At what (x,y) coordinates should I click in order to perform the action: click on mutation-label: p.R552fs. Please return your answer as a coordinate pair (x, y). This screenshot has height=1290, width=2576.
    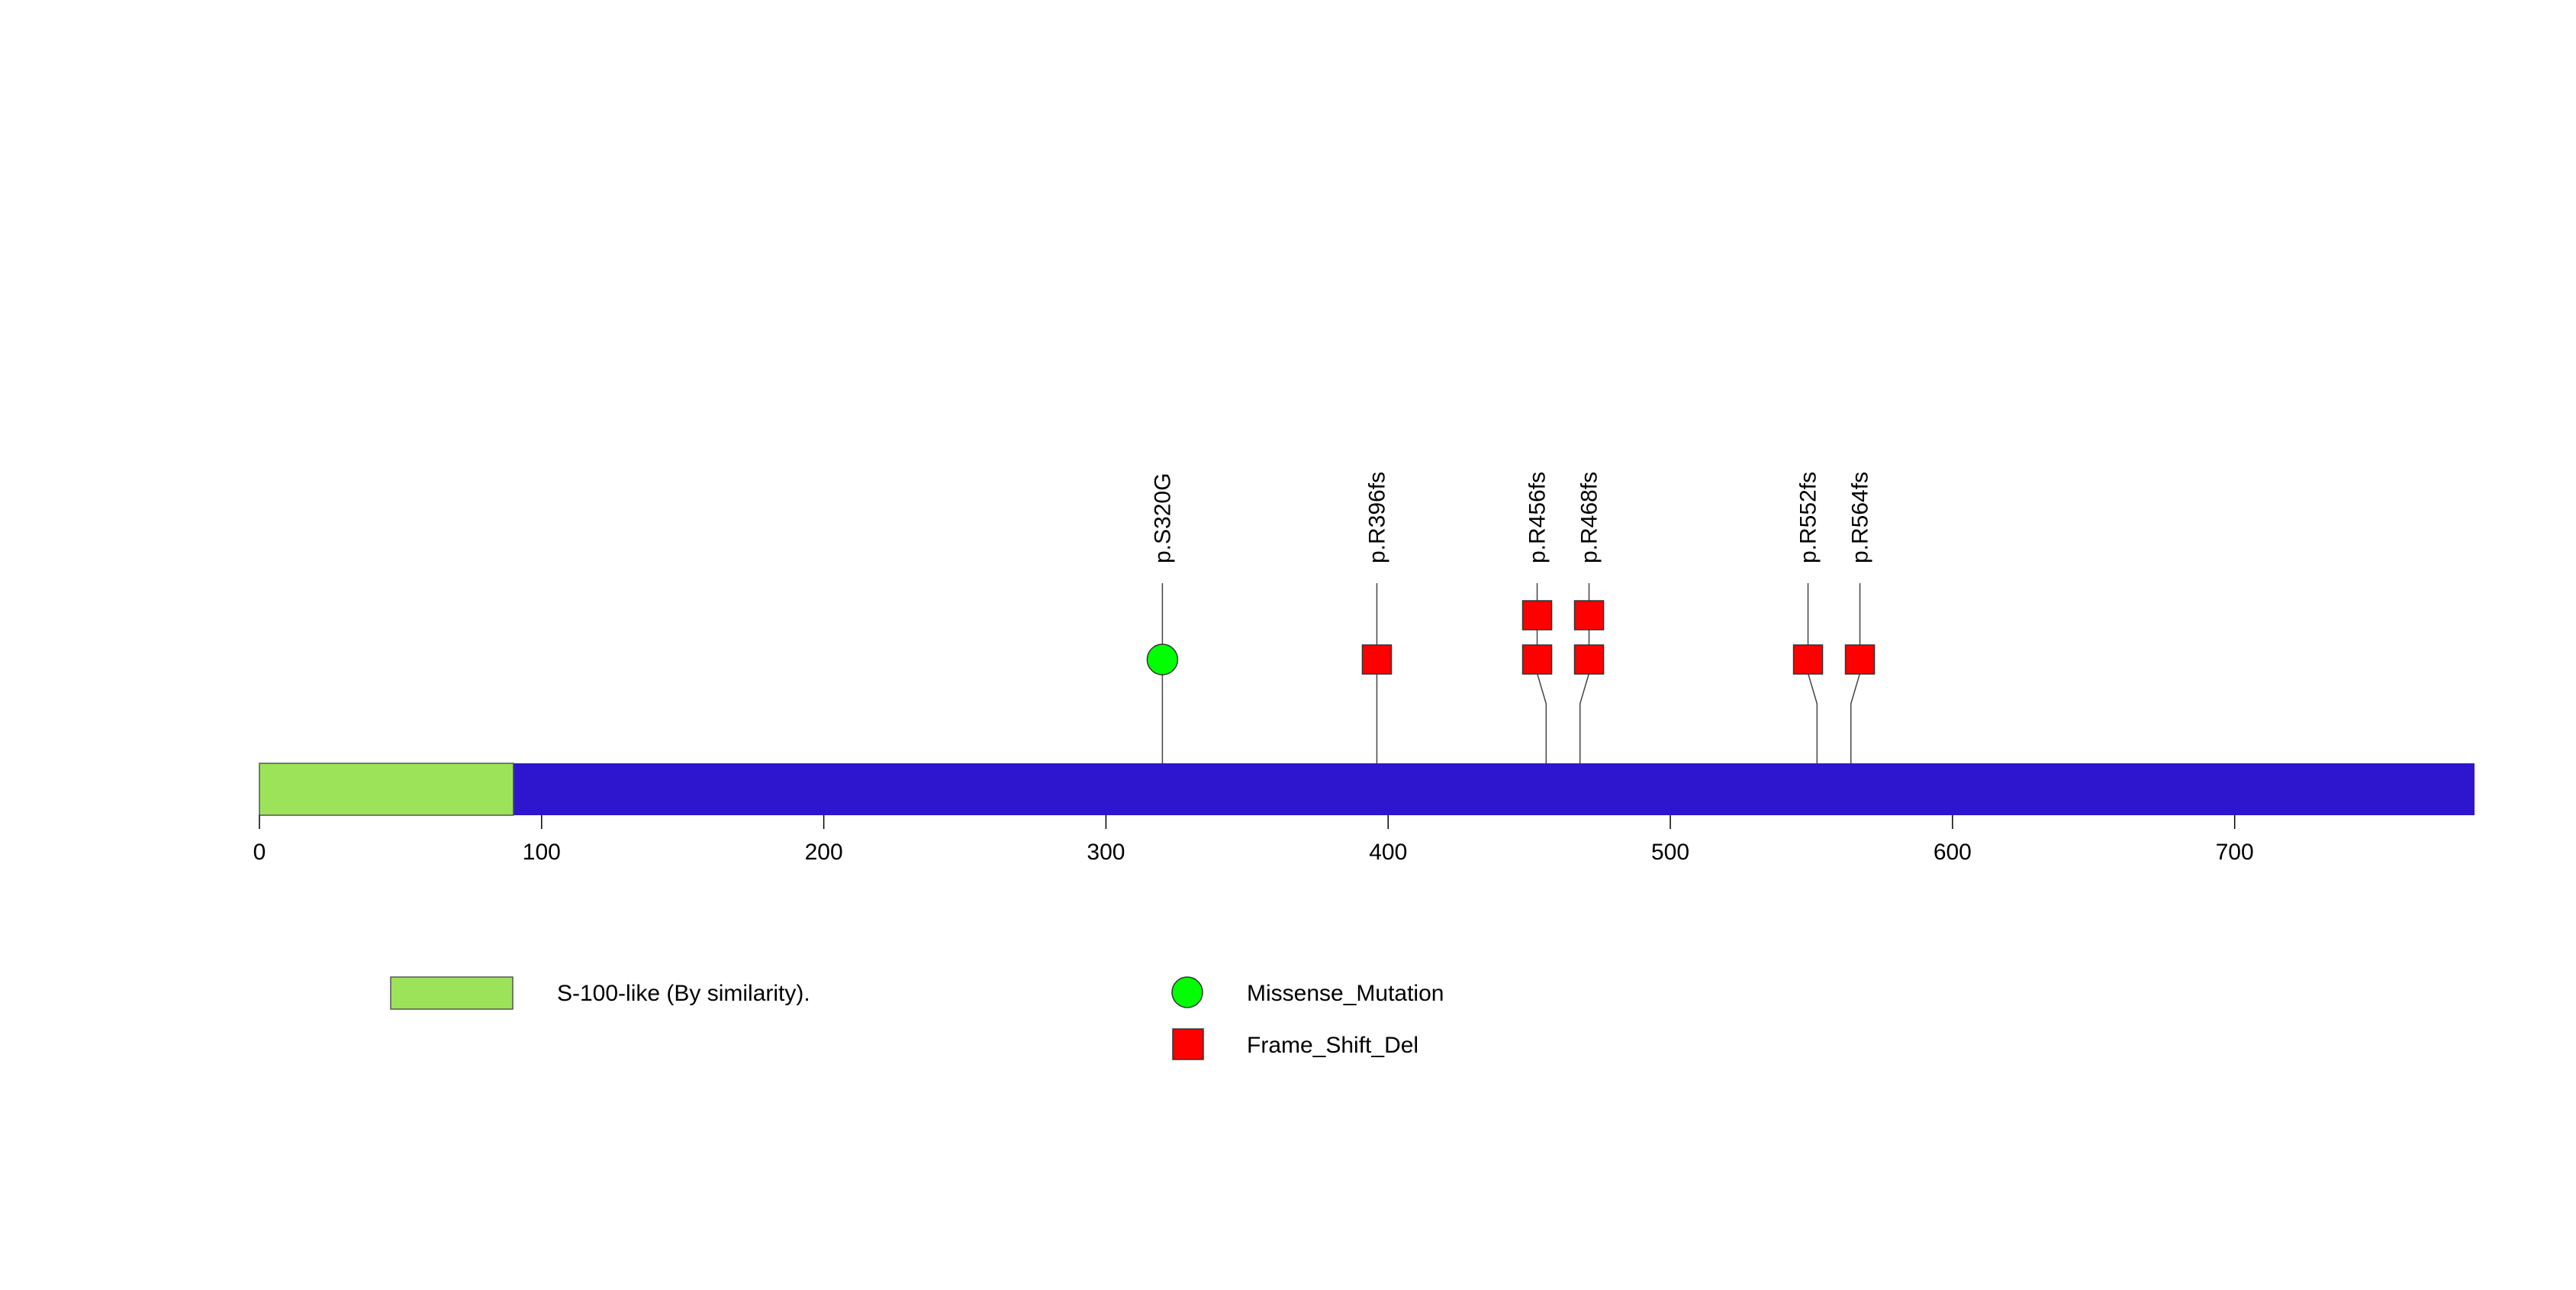
    Looking at the image, I should click on (1808, 517).